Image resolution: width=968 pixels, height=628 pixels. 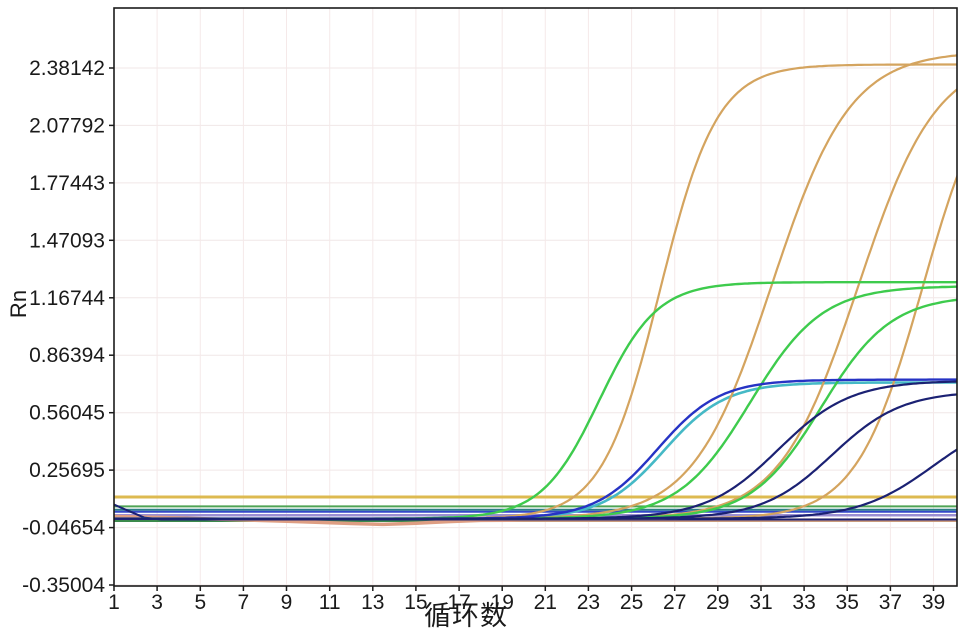 I want to click on y-axis-title: Rn, so click(x=18, y=304).